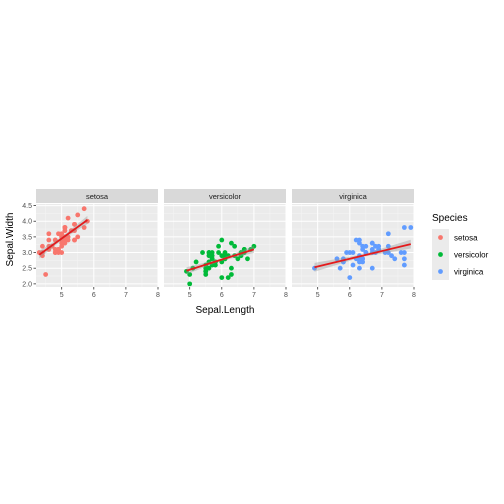  I want to click on panel-virginica: virginica 5 6 7 8, so click(354, 244).